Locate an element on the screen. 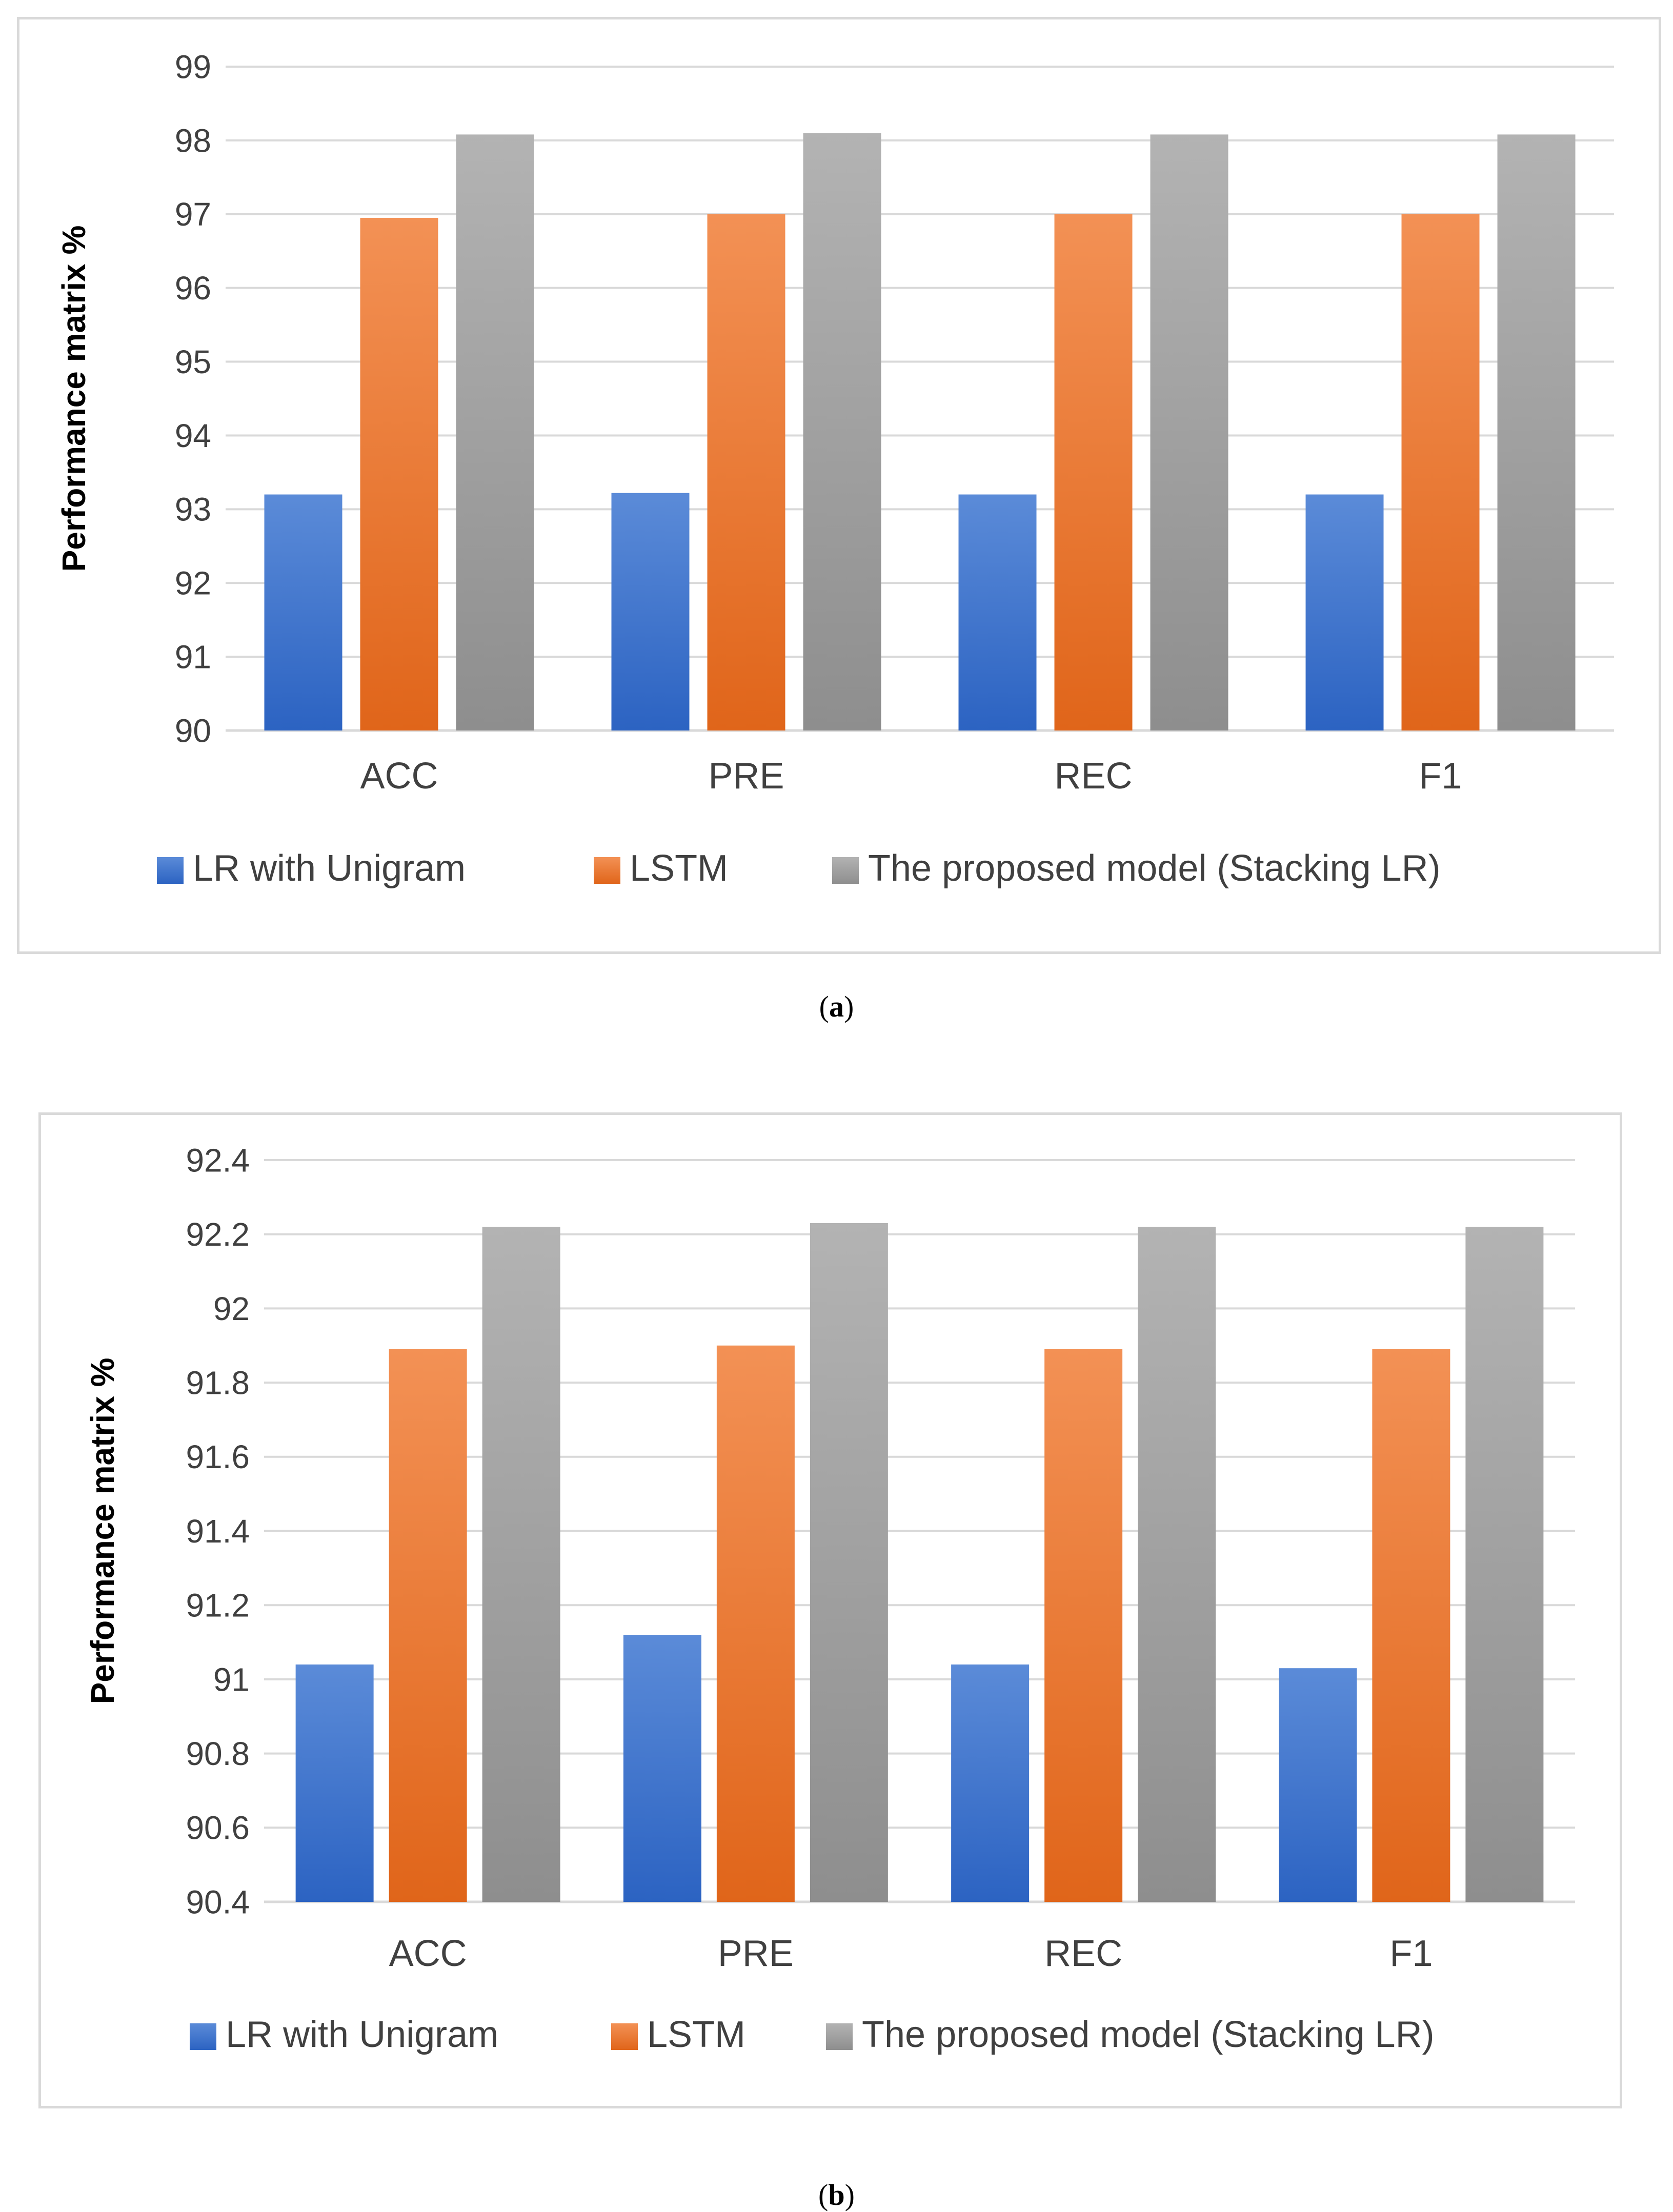 The height and width of the screenshot is (2212, 1673). y-tick-label: 90.8 is located at coordinates (218, 1754).